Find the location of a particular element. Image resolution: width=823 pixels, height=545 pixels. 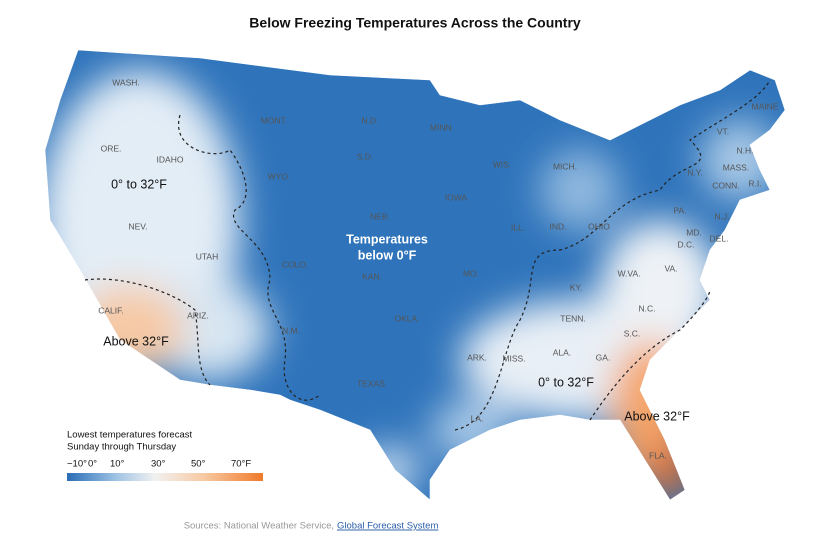

legend-ticks: −10° 0° 10° 30° 50° 70°F is located at coordinates (159, 464).